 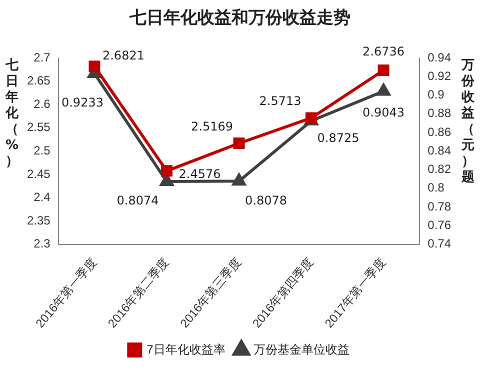 I want to click on y2-tick-label: 0.84, so click(x=440, y=150).